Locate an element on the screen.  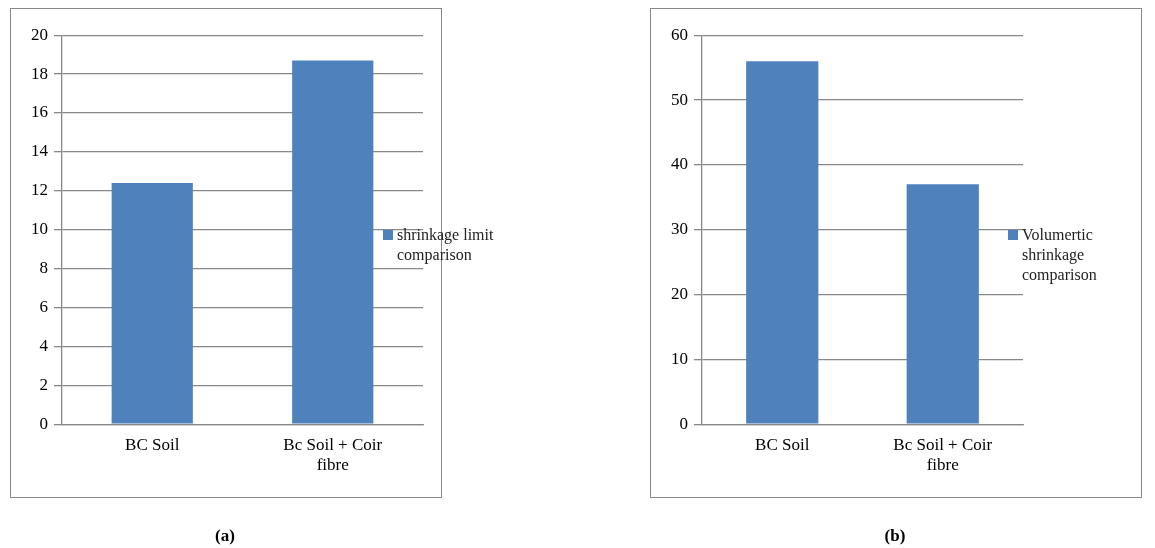
text: (b) is located at coordinates (895, 536).